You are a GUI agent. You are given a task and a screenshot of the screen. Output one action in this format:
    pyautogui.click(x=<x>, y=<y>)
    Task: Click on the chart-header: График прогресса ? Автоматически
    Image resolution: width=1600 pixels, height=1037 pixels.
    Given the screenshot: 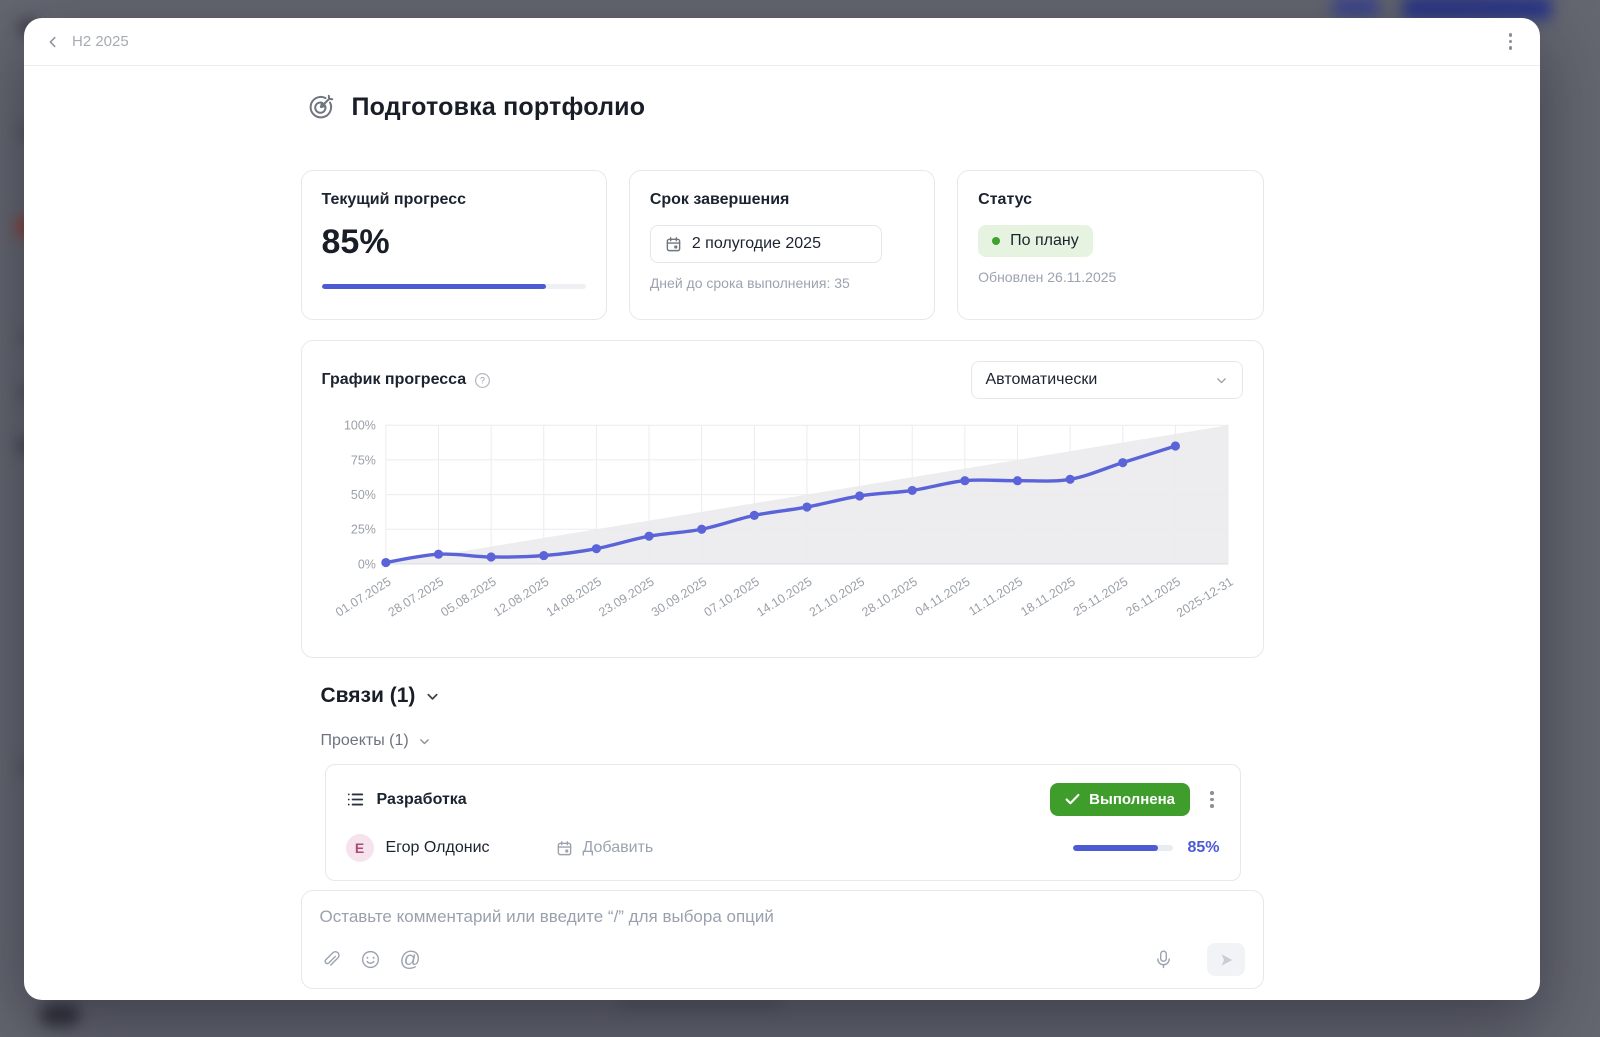 What is the action you would take?
    pyautogui.click(x=782, y=380)
    